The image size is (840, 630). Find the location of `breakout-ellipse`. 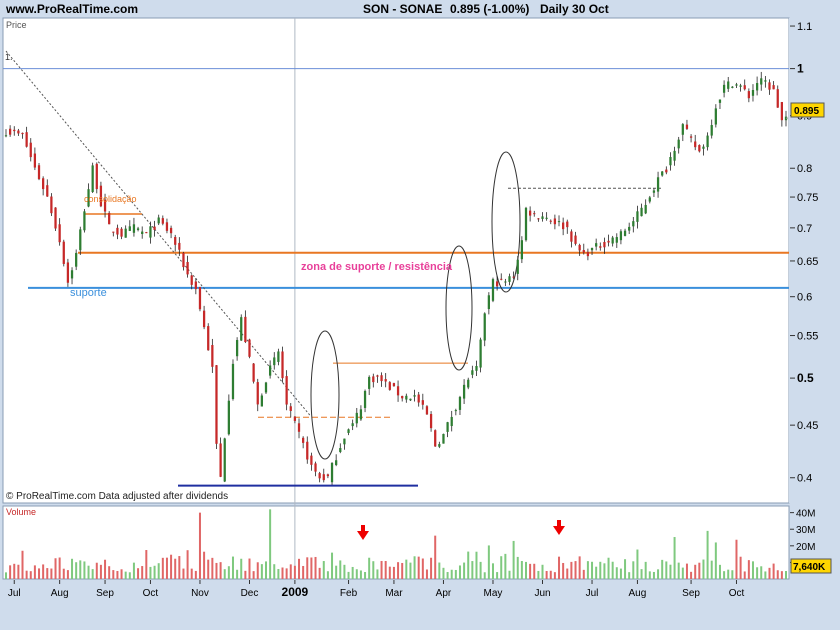

breakout-ellipse is located at coordinates (459, 308).